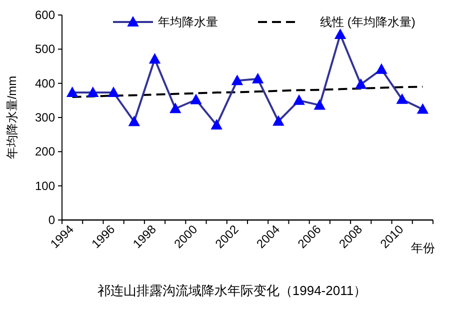 The width and height of the screenshot is (466, 331). Describe the element at coordinates (45, 49) in the screenshot. I see `y-tick-label: 500` at that location.